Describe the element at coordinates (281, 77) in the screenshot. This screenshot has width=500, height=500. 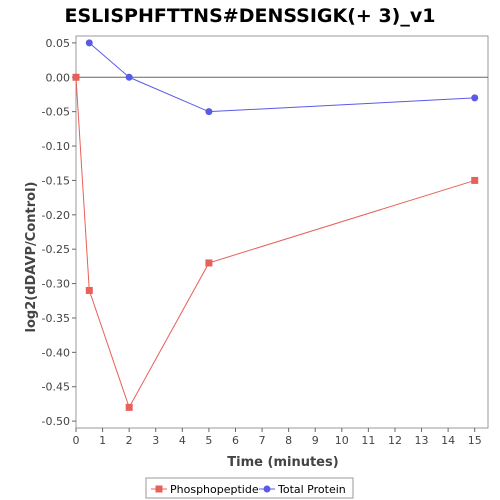
I see `total-protein-line` at that location.